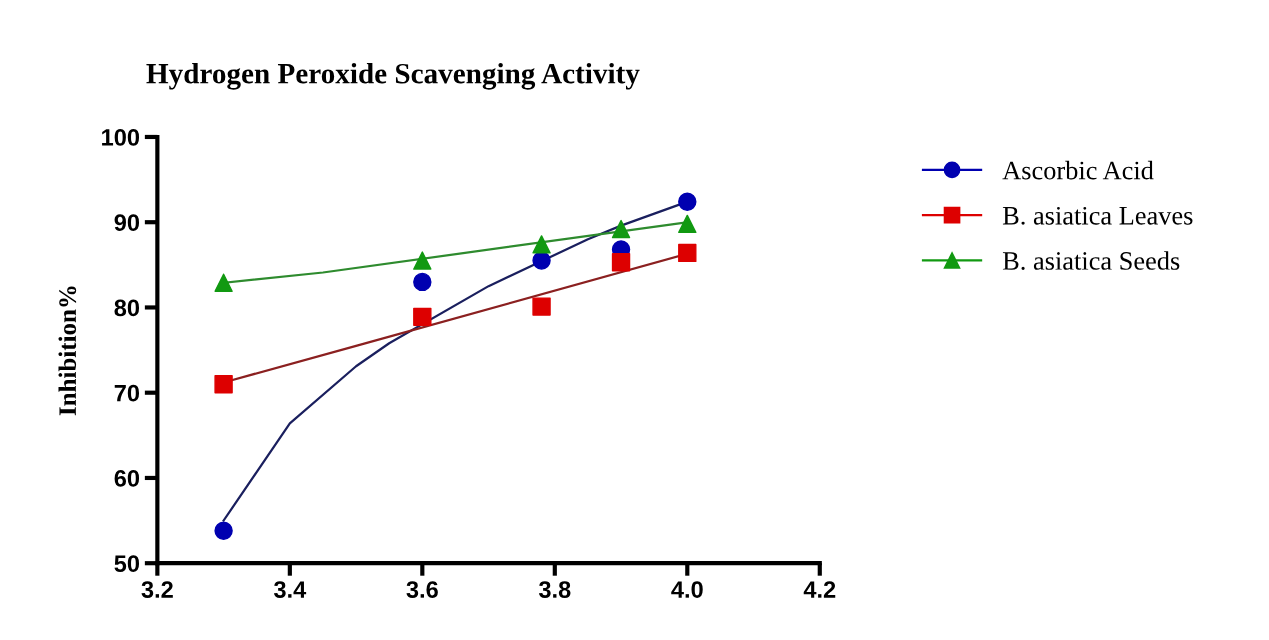 The width and height of the screenshot is (1269, 640). What do you see at coordinates (819, 589) in the screenshot?
I see `x-tick-label: 4.2` at bounding box center [819, 589].